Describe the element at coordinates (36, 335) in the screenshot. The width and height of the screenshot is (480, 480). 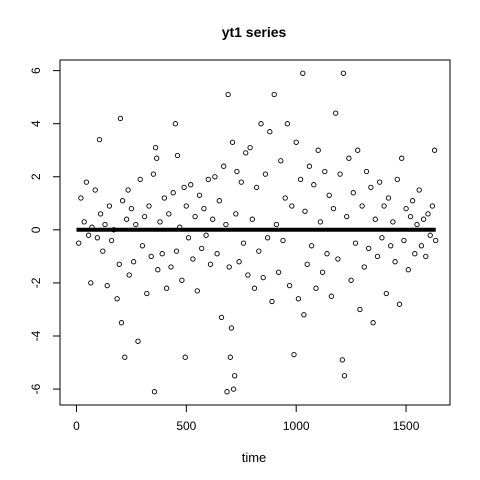
I see `y-tick-label: -4` at that location.